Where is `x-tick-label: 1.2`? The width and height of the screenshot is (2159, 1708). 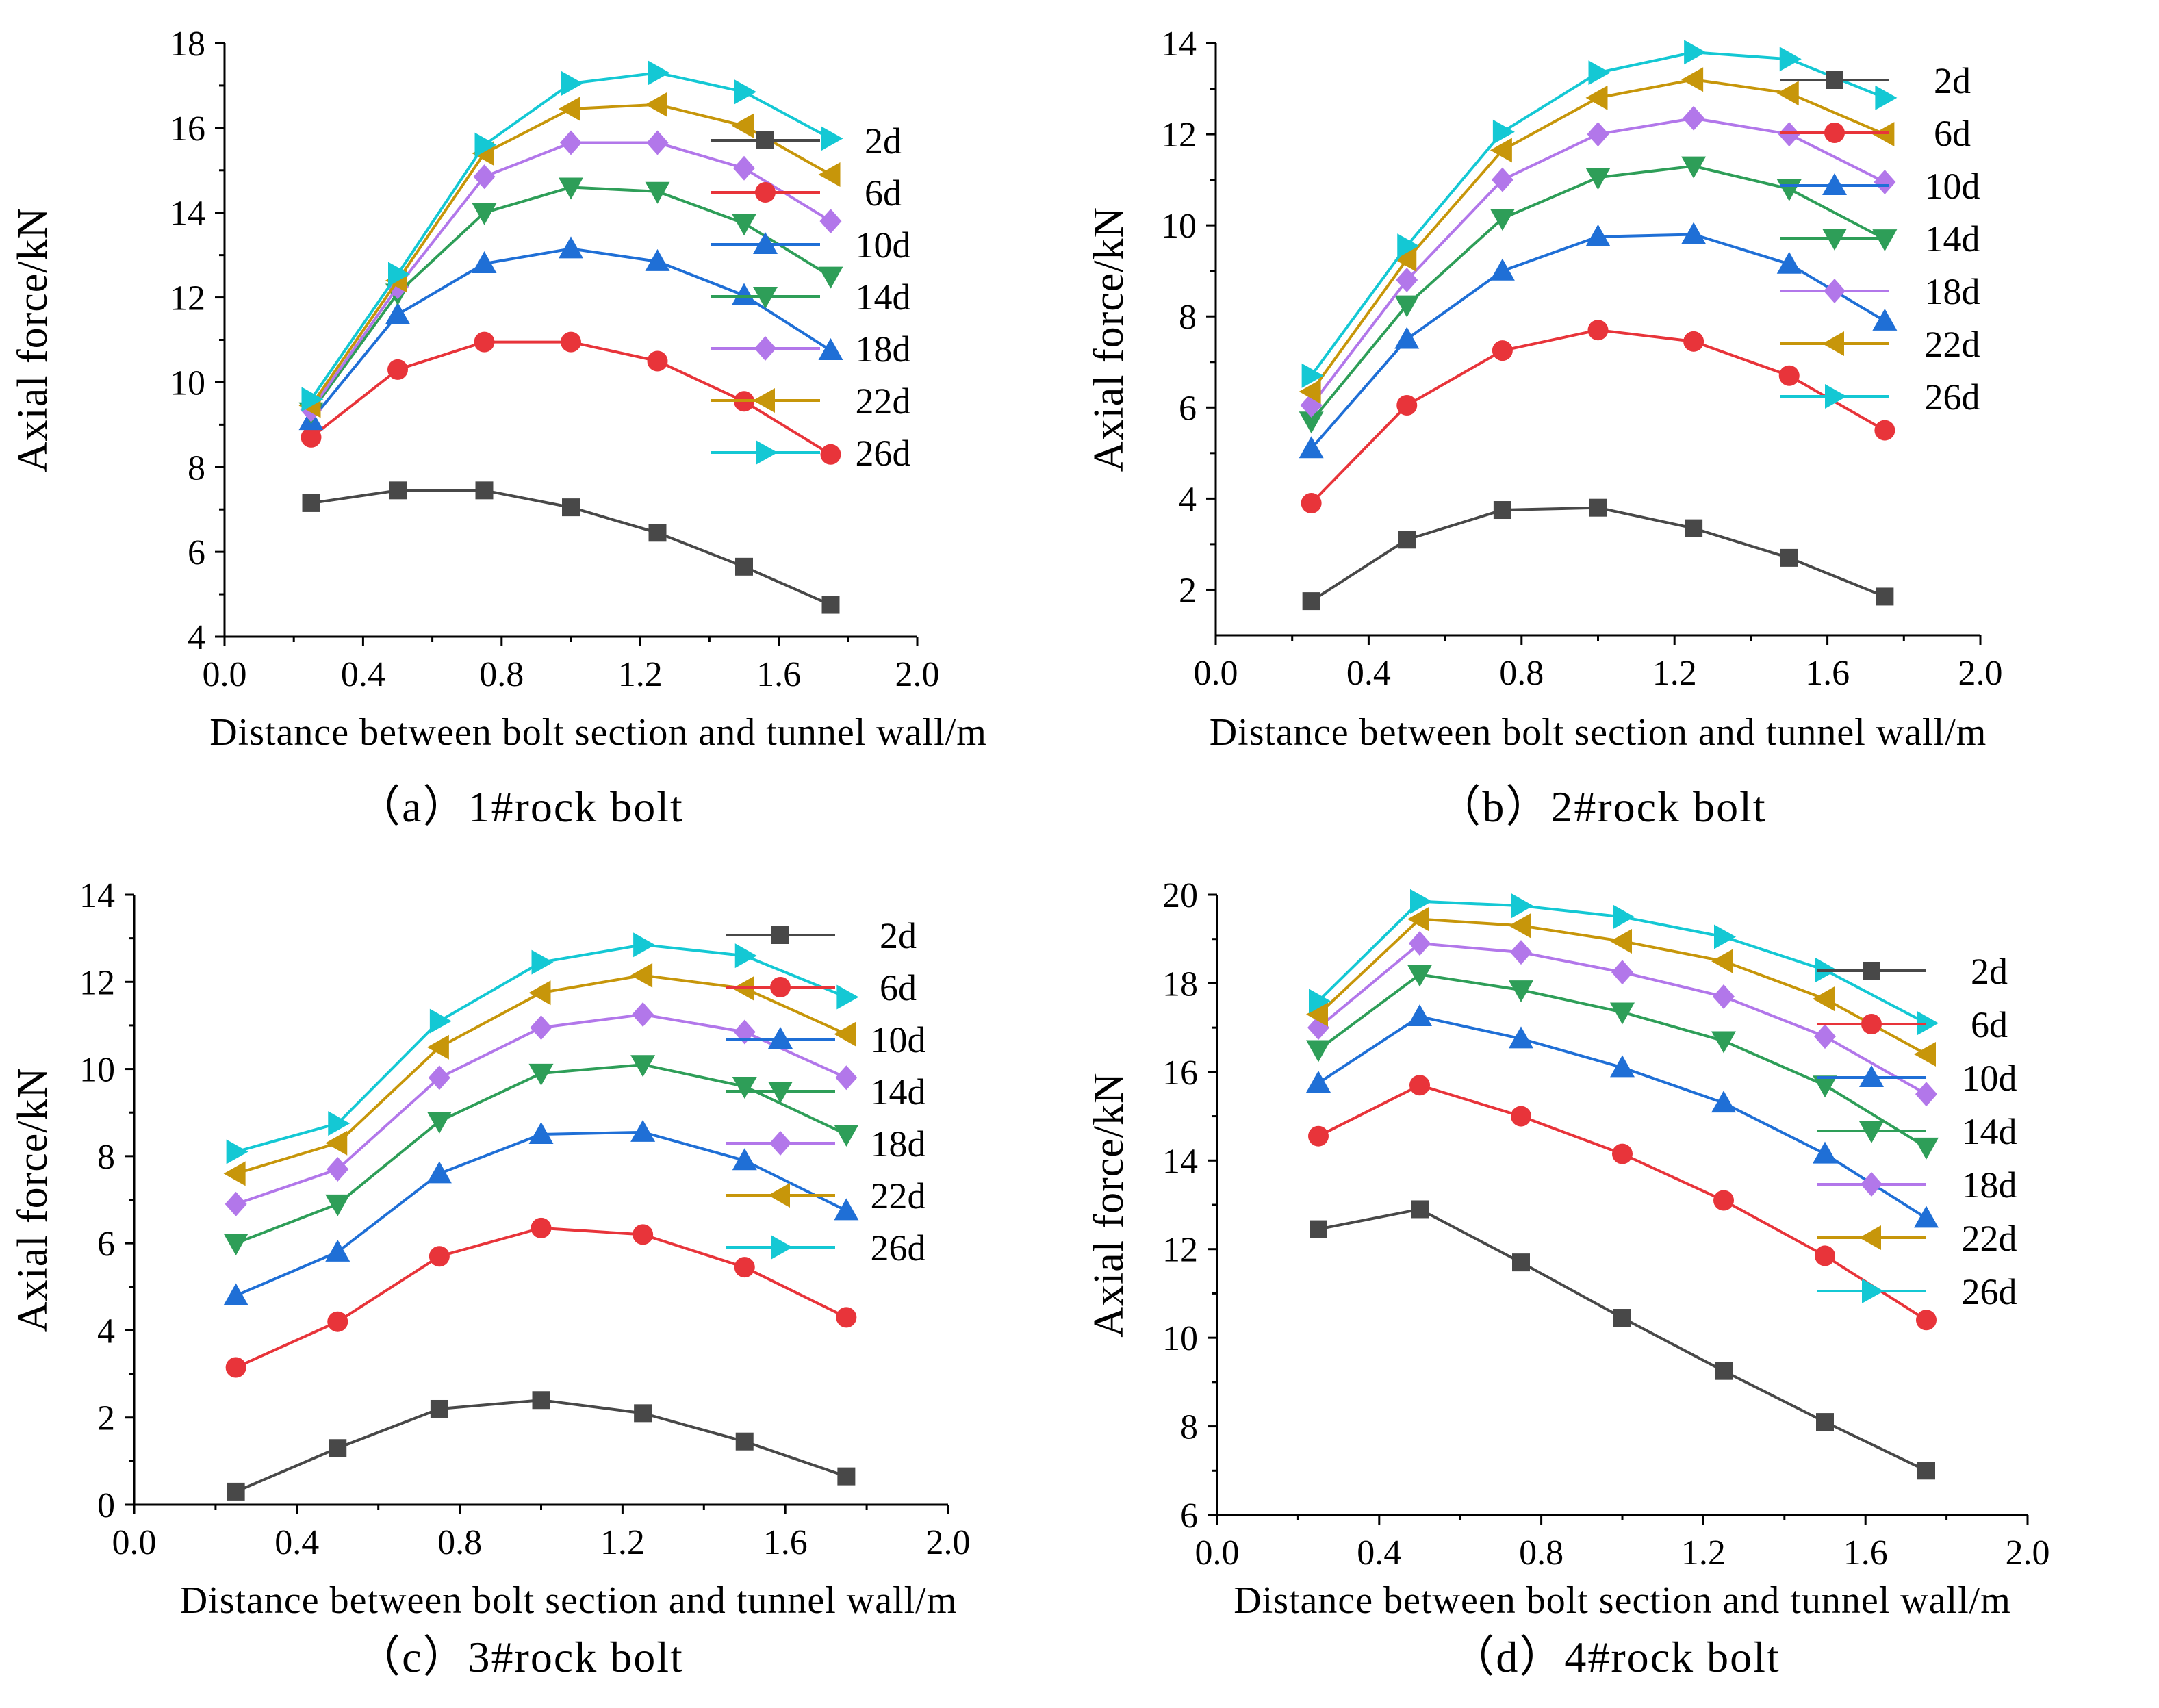
x-tick-label: 1.2 is located at coordinates (1703, 1552).